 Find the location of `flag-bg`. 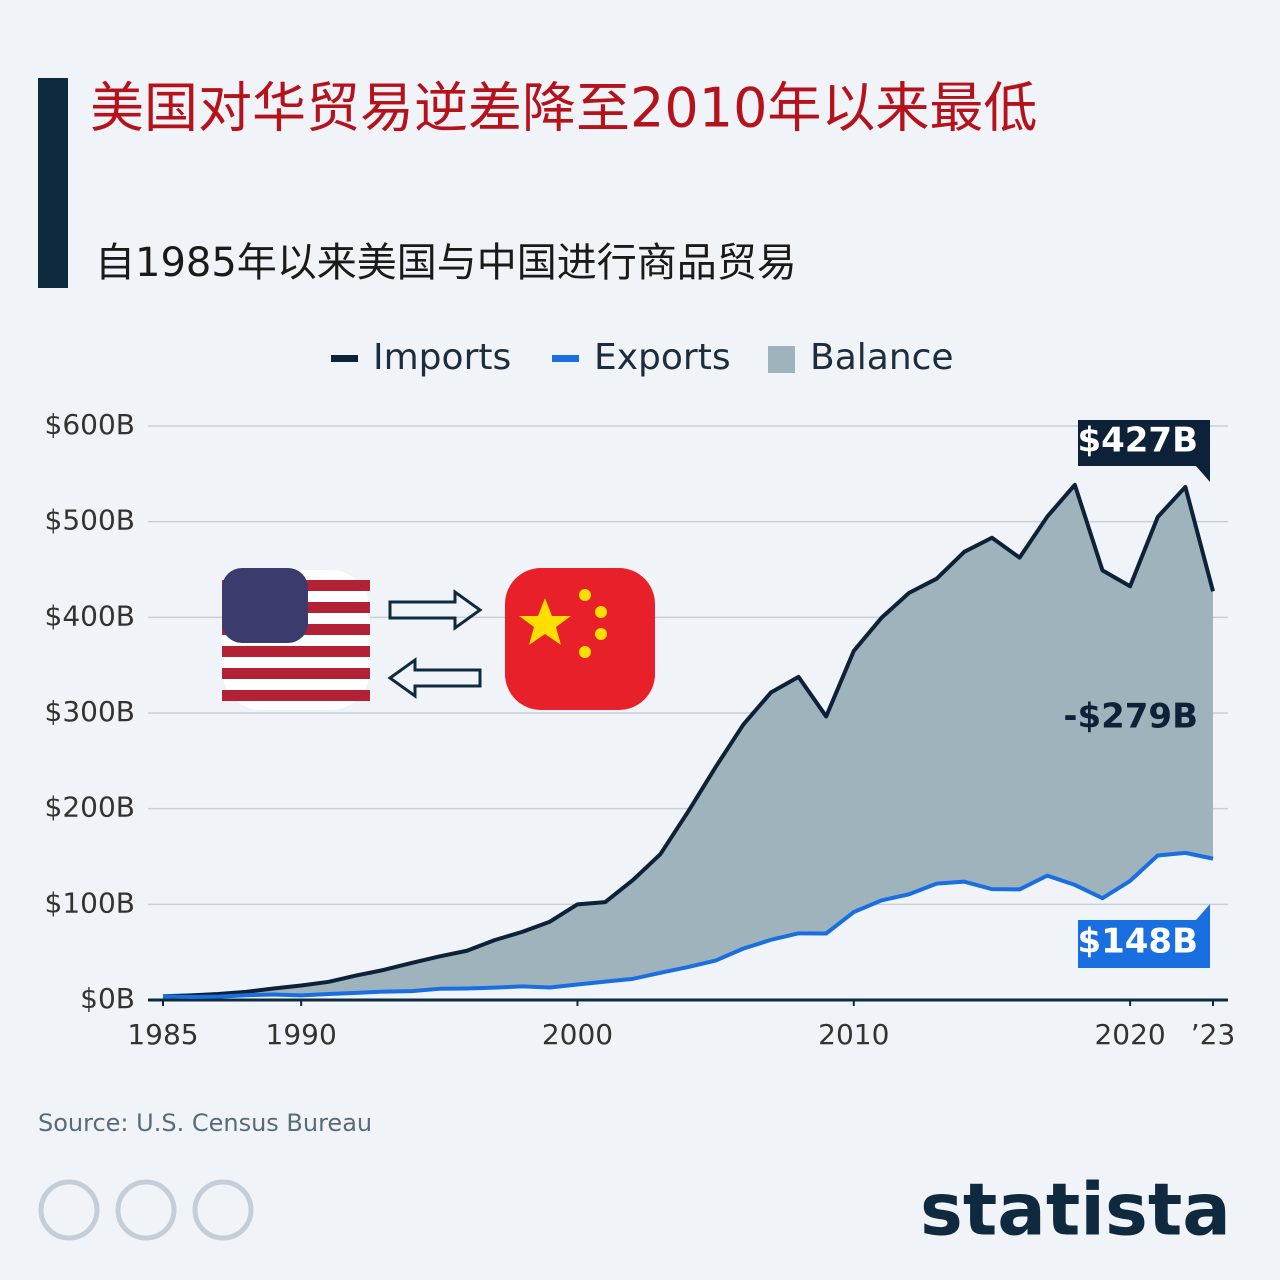

flag-bg is located at coordinates (580, 639).